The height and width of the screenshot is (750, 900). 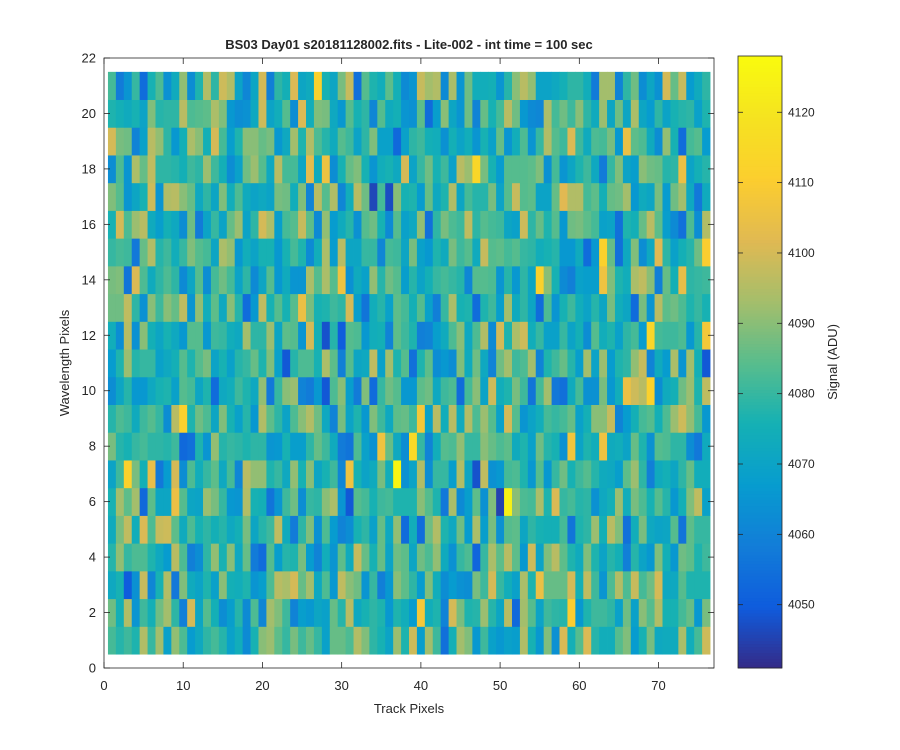 I want to click on colorbar-tick-label: 4060, so click(x=801, y=534).